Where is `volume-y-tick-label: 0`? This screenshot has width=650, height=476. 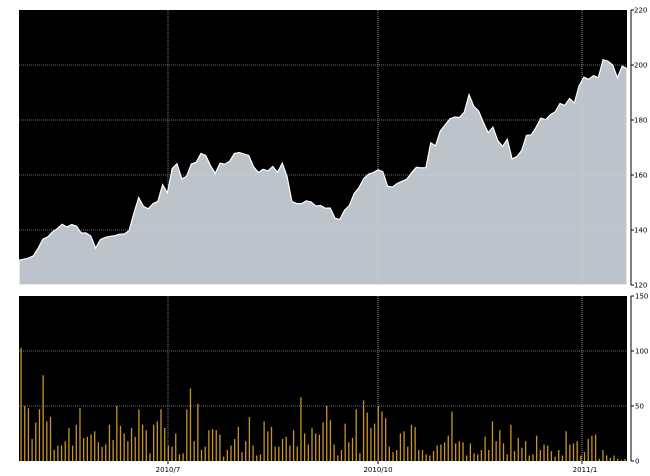 volume-y-tick-label: 0 is located at coordinates (637, 462).